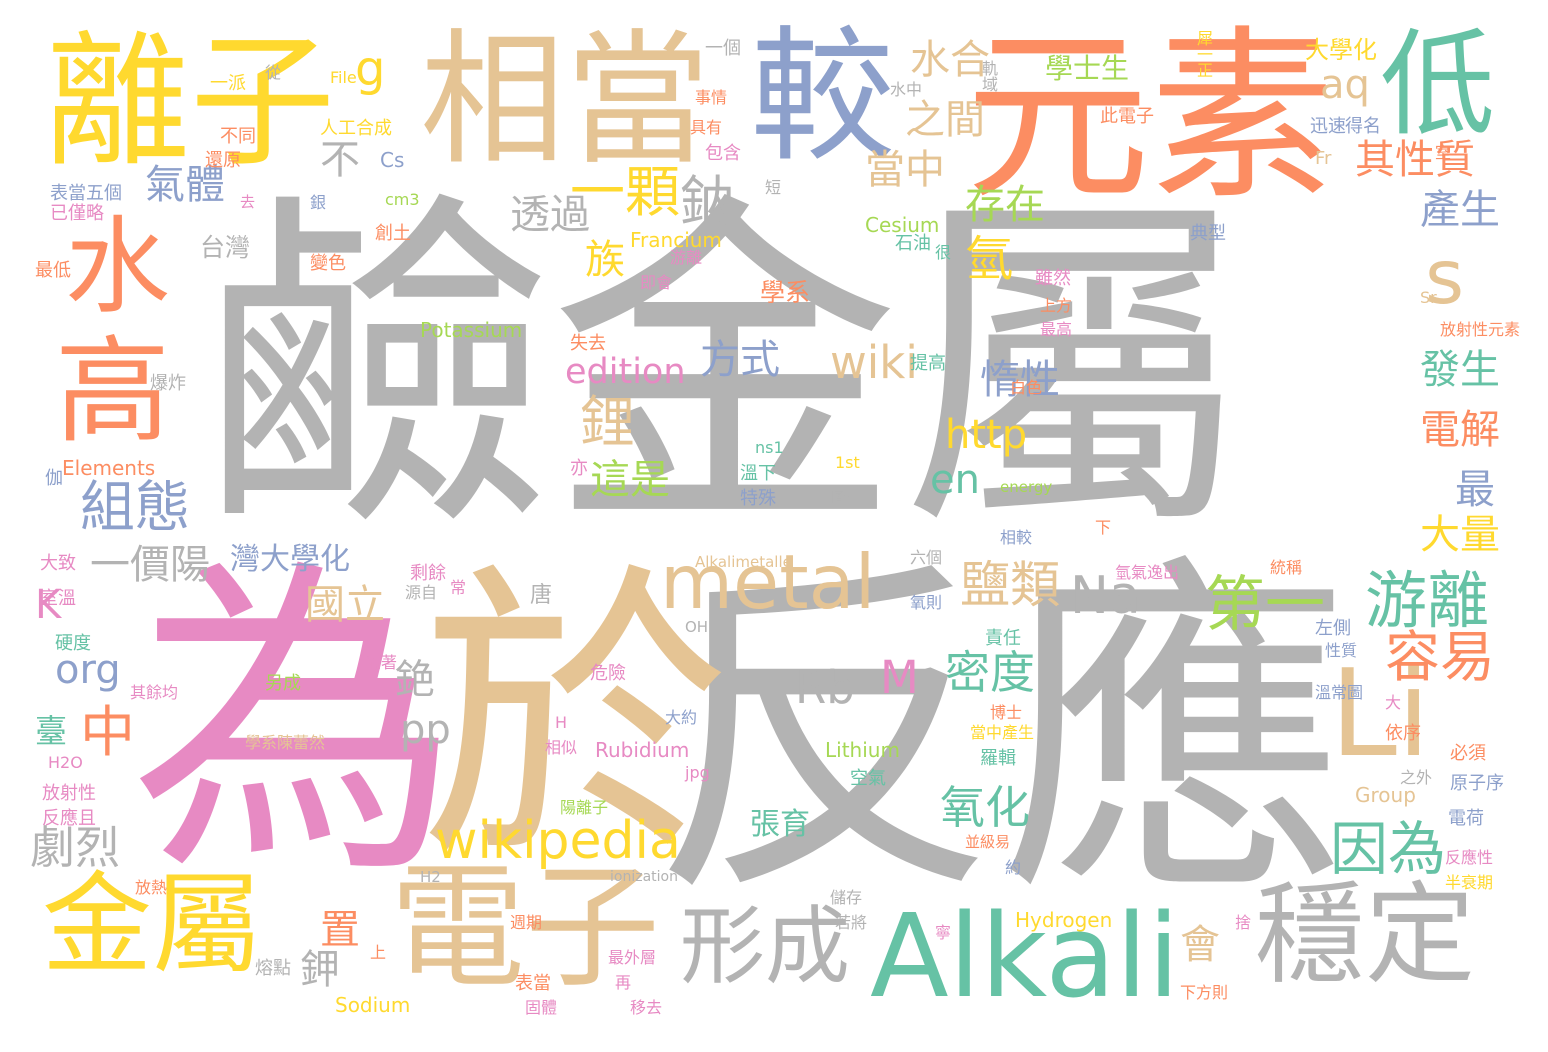 Image resolution: width=1548 pixels, height=1052 pixels. Describe the element at coordinates (373, 1005) in the screenshot. I see `cloud-word: Sodium` at that location.